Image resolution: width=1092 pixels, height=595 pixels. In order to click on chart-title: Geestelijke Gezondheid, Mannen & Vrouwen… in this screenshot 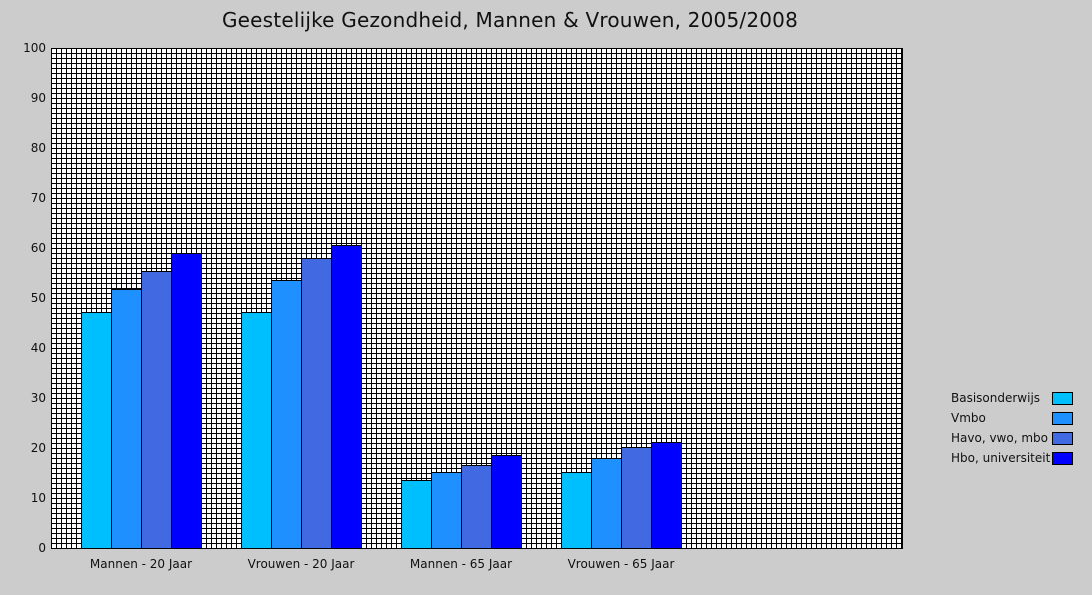, I will do `click(510, 20)`.